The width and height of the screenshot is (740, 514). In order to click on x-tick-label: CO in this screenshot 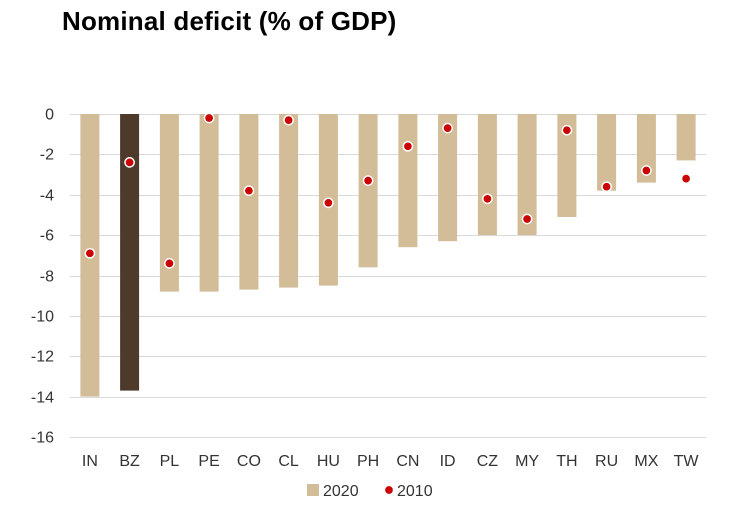, I will do `click(249, 461)`.